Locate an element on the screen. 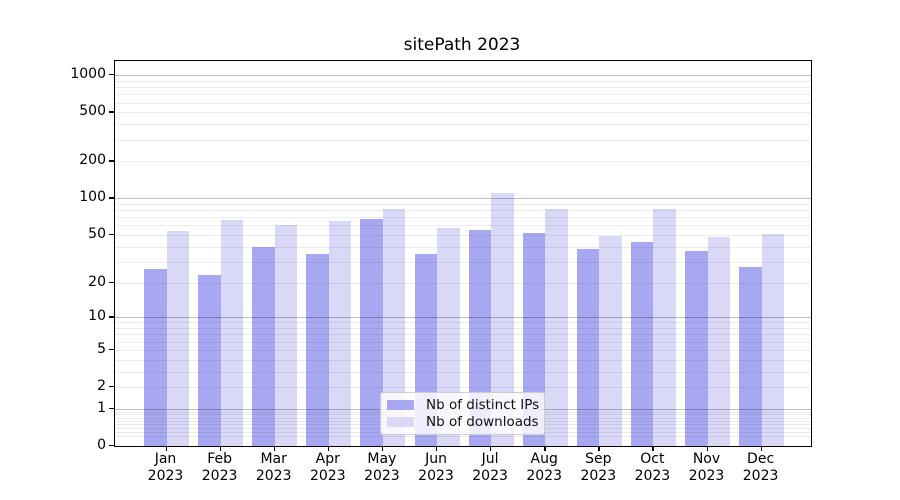 This screenshot has width=900, height=500. x-tick-label: Jan 2023 is located at coordinates (165, 467).